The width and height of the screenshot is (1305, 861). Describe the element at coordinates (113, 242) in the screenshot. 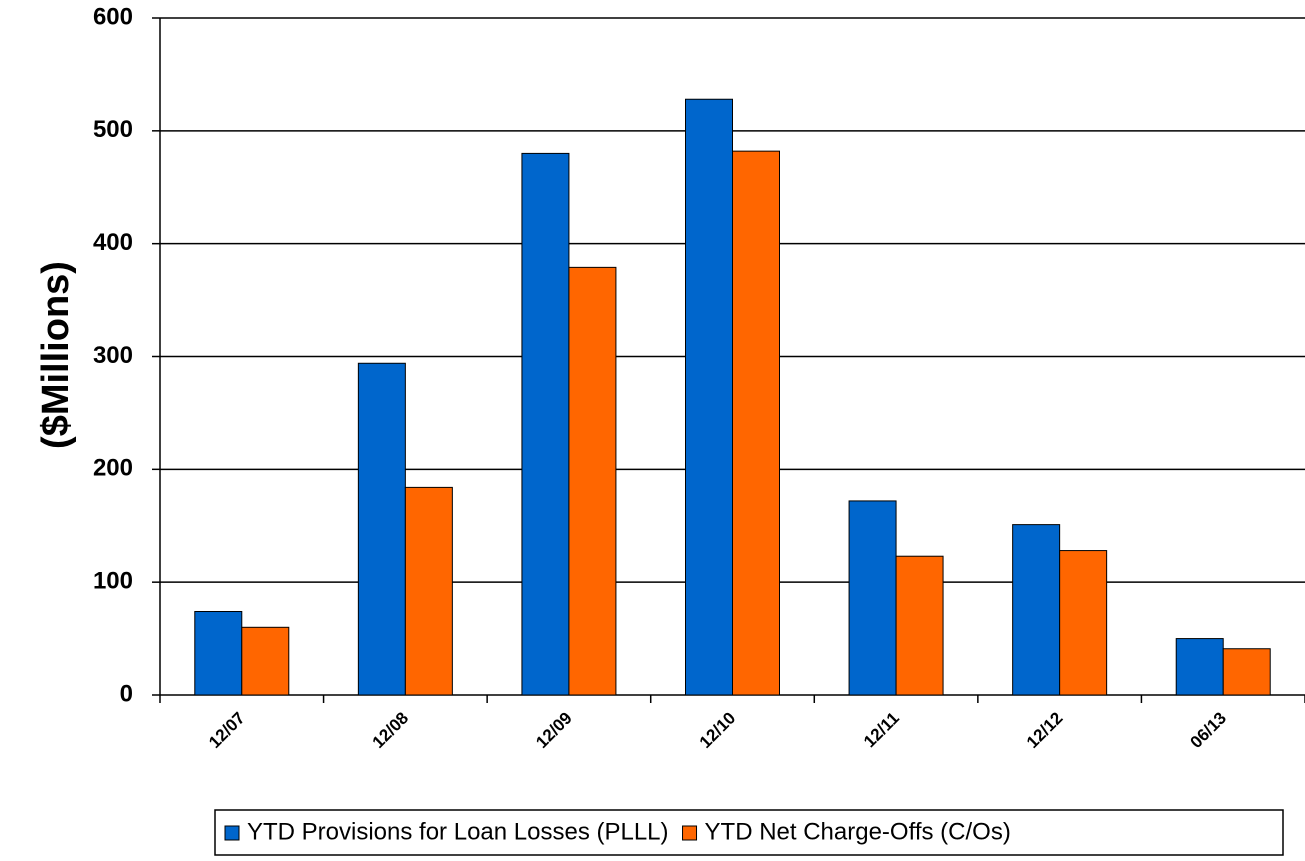

I see `y-tick-label: 400` at that location.